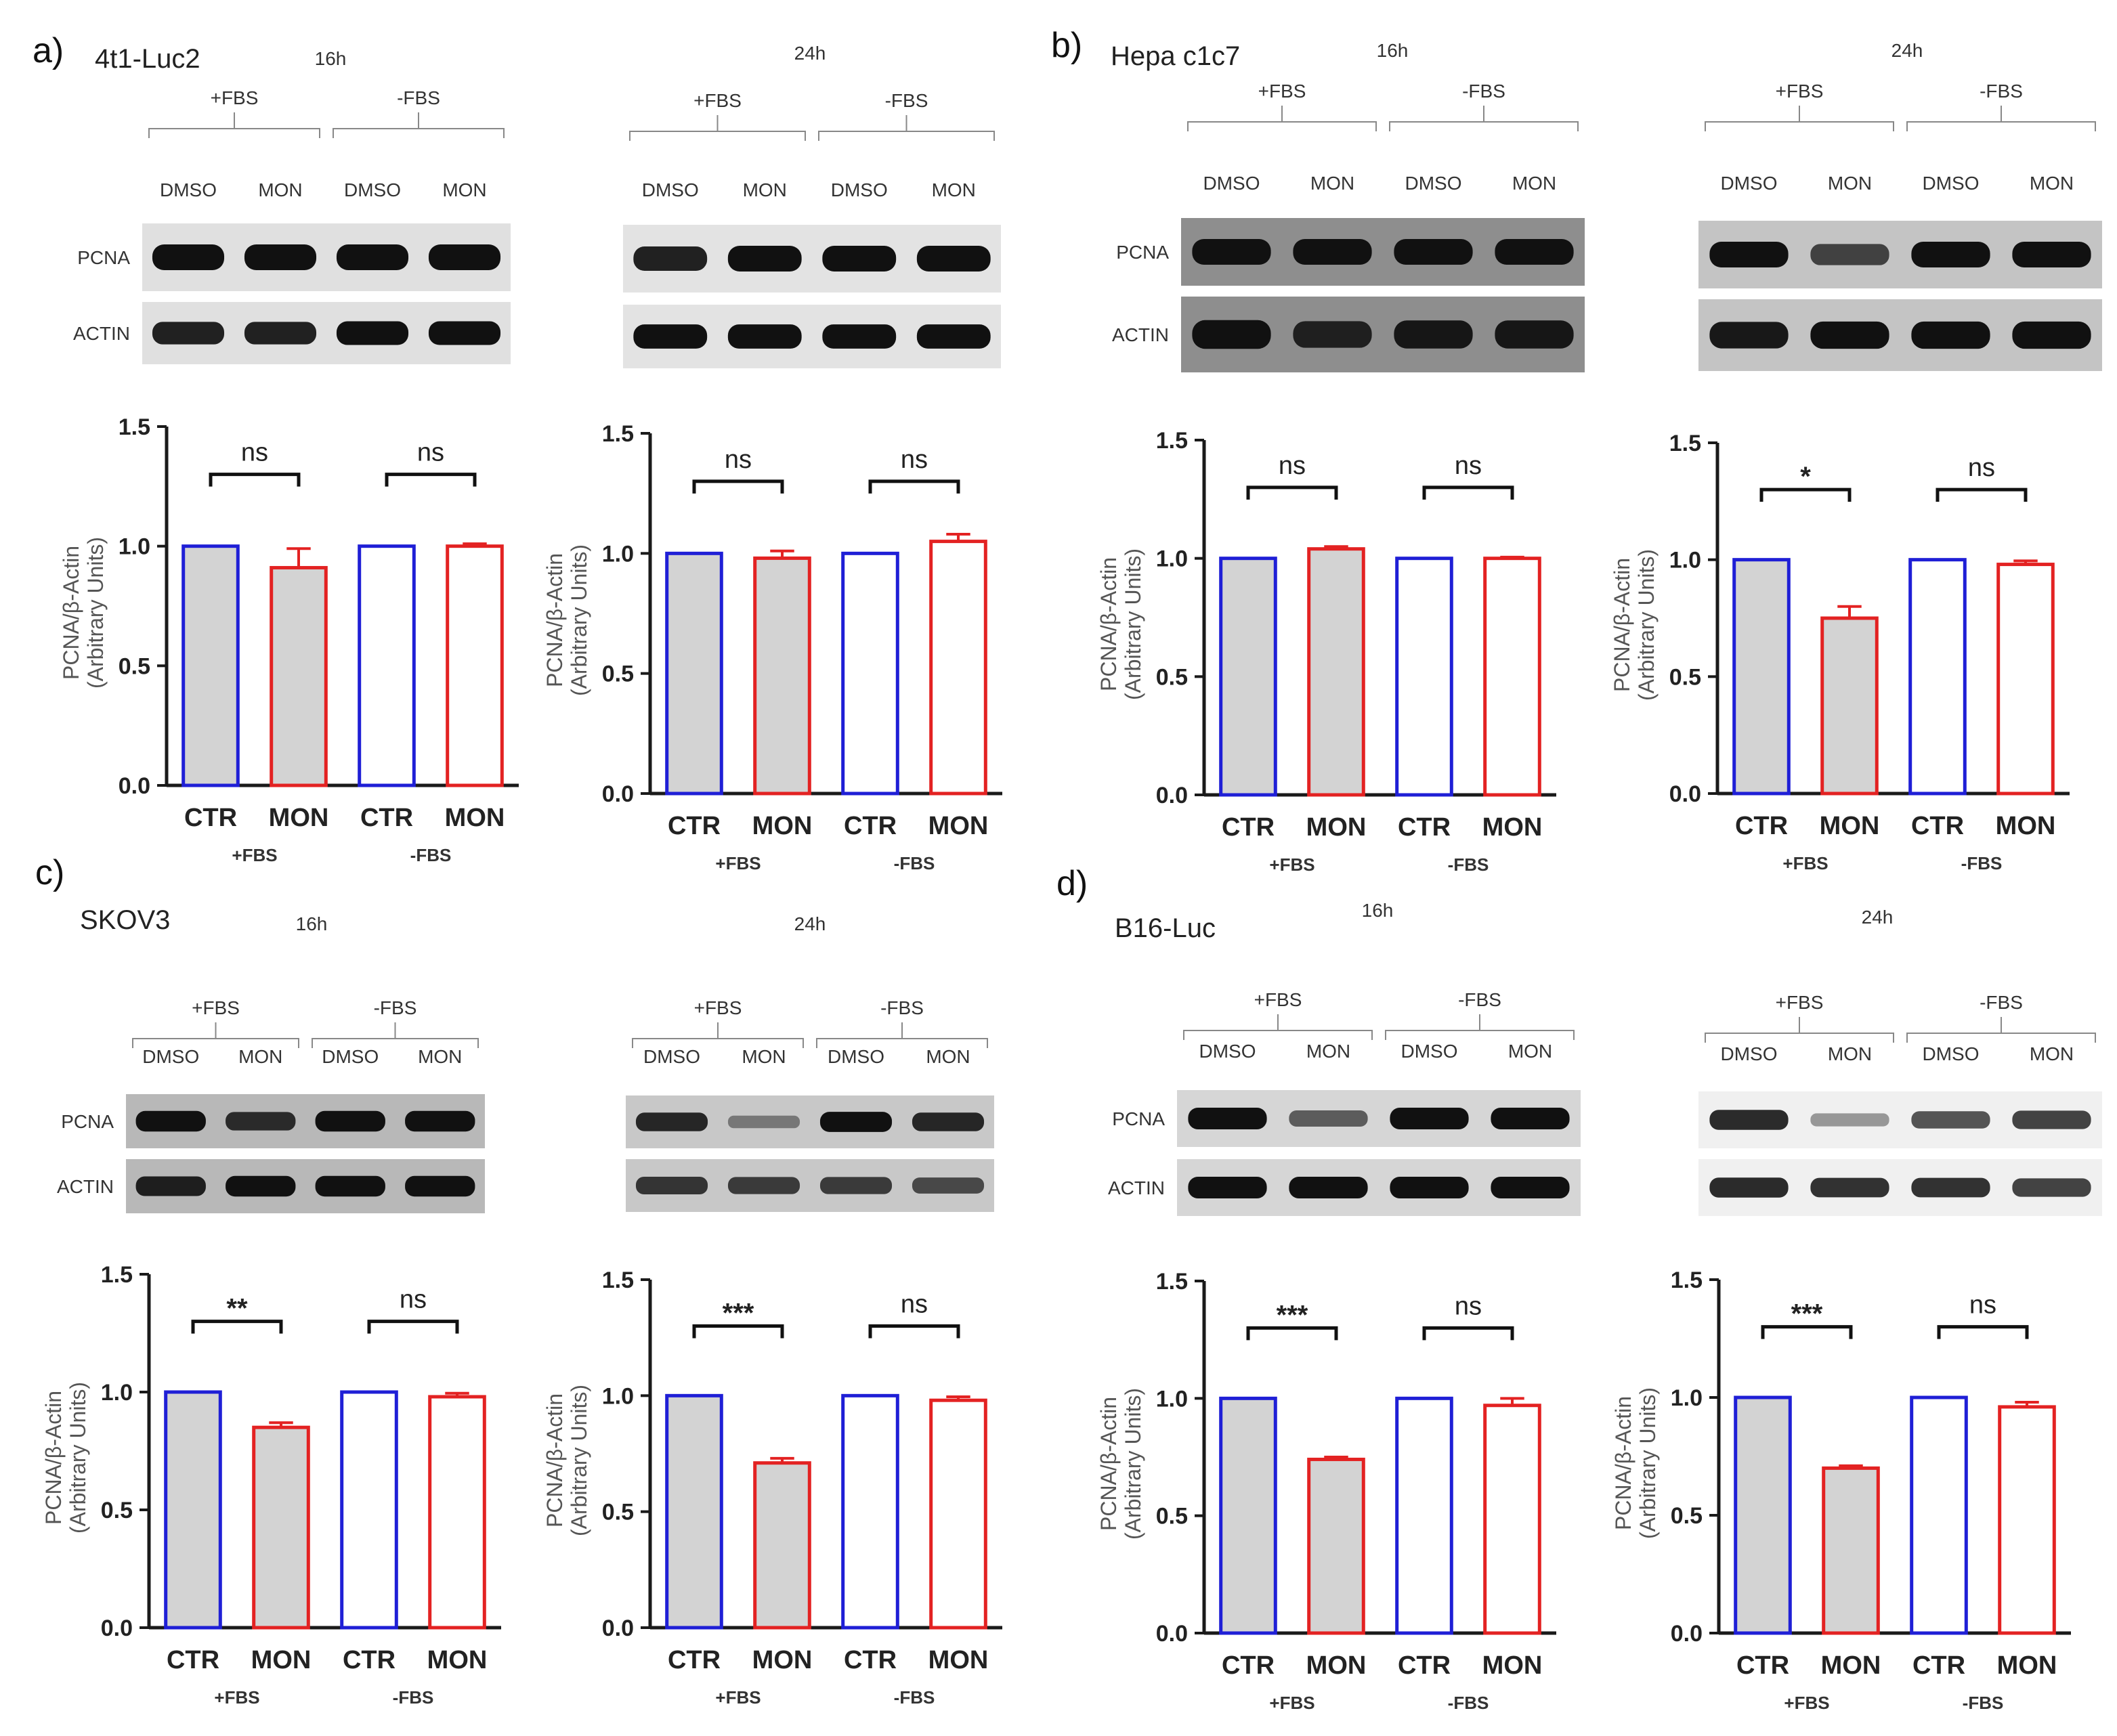 This screenshot has width=2117, height=1736. What do you see at coordinates (1805, 477) in the screenshot?
I see `significance-label: *` at bounding box center [1805, 477].